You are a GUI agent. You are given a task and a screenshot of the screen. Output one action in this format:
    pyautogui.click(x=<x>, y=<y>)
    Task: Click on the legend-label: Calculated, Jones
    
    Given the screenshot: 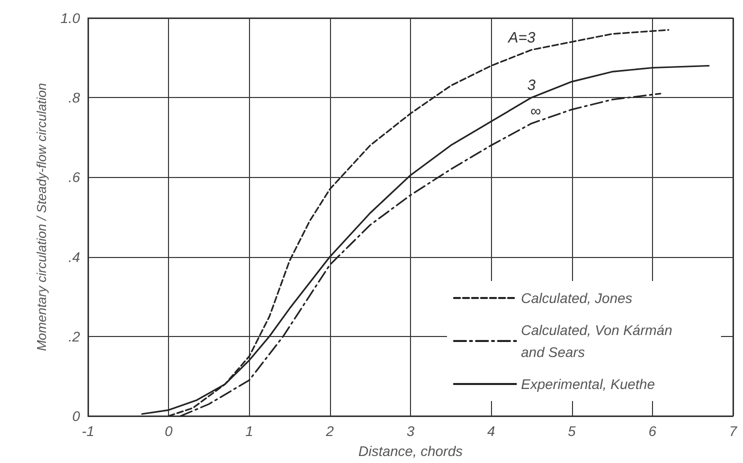 What is the action you would take?
    pyautogui.click(x=576, y=298)
    